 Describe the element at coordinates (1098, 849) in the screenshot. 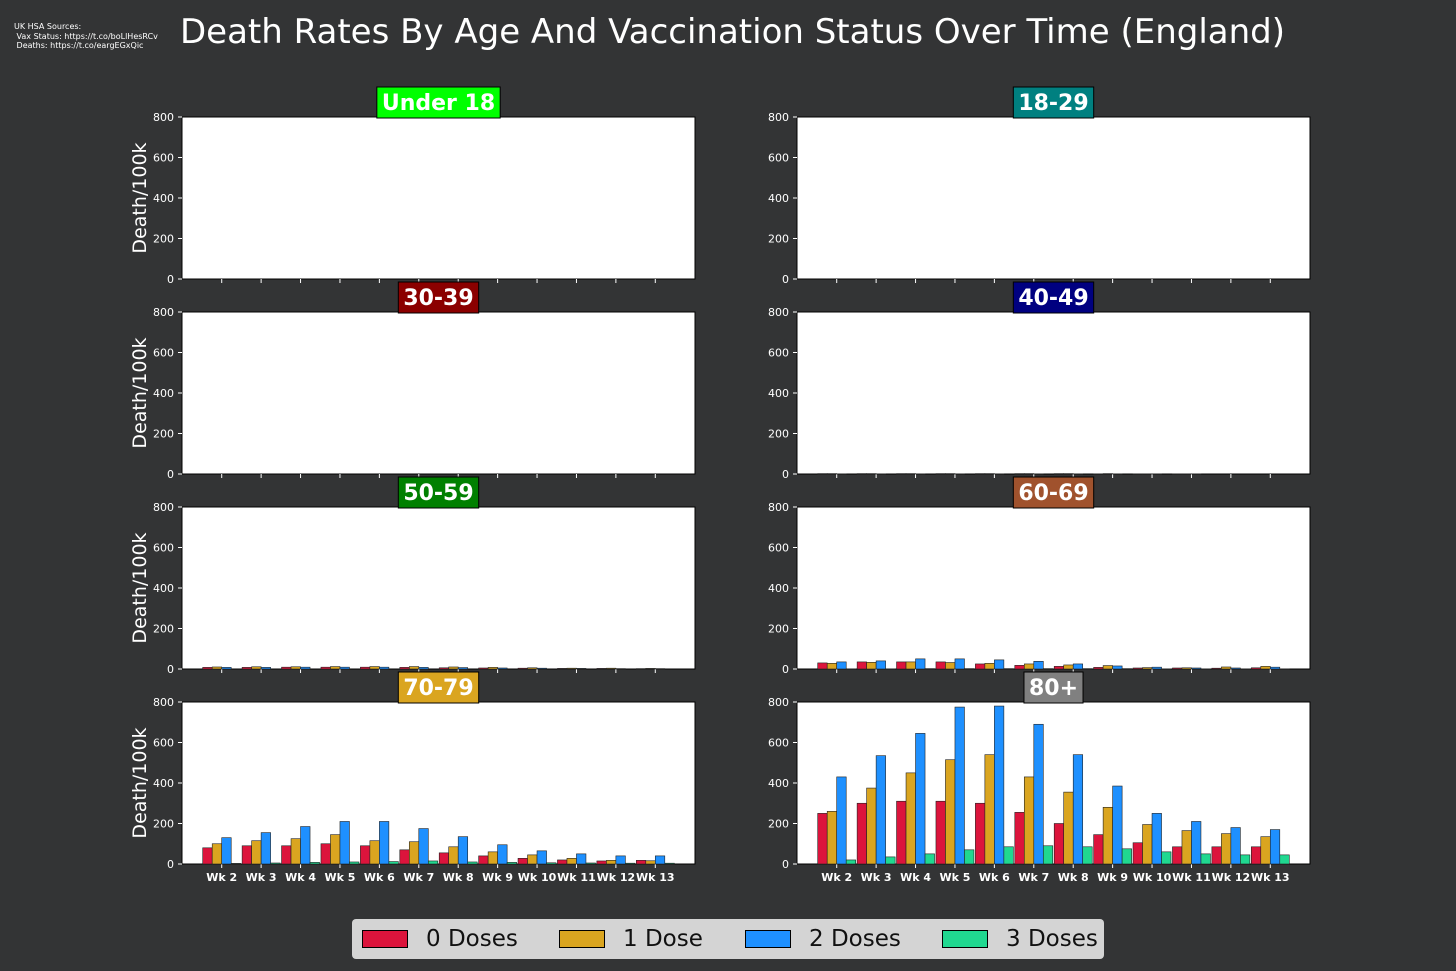

I see `bar-80plus-wk-9-0-doses` at that location.